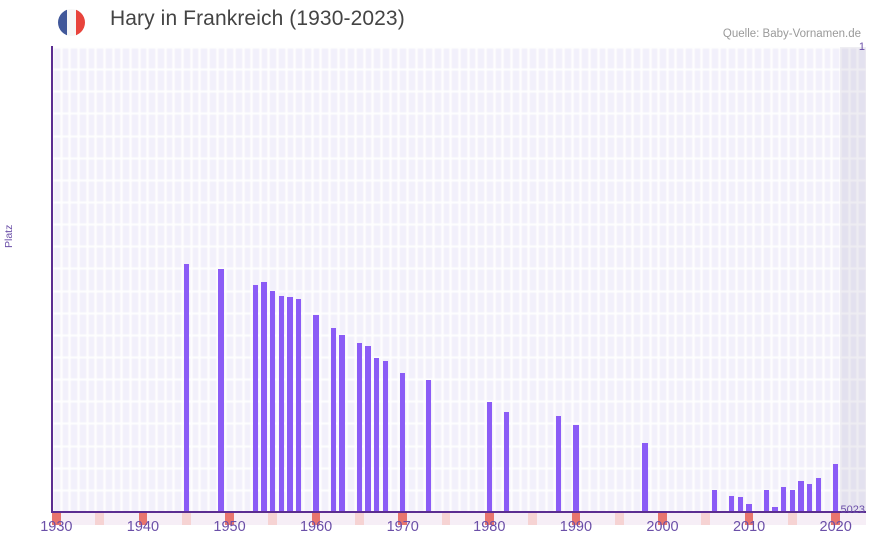 The width and height of the screenshot is (873, 552). What do you see at coordinates (576, 527) in the screenshot?
I see `x-axis-tick-label: 1990` at bounding box center [576, 527].